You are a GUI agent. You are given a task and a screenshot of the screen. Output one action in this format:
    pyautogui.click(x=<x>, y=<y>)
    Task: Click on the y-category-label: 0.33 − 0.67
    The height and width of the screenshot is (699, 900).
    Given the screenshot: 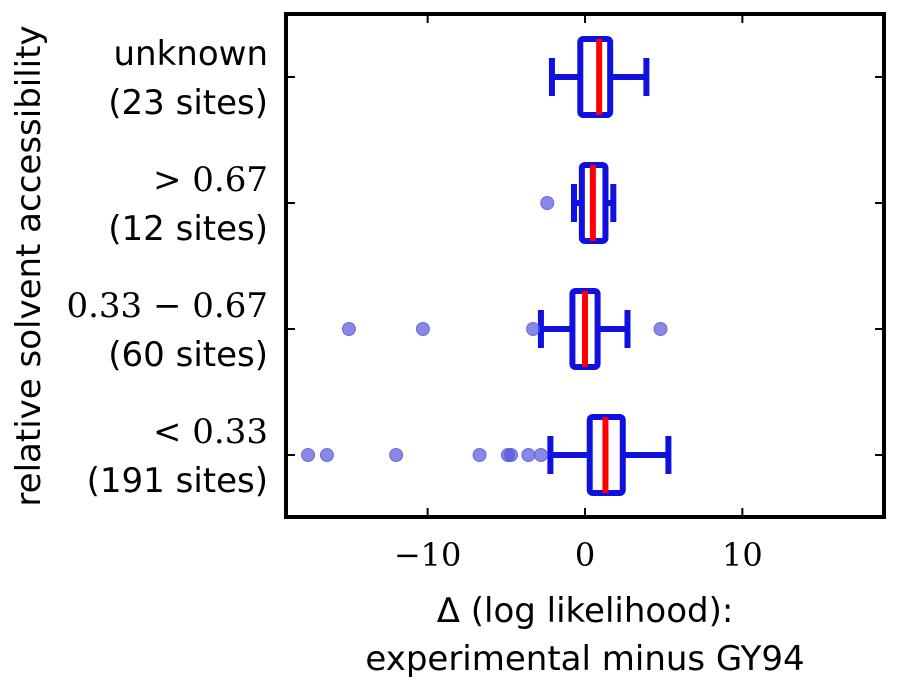 What is the action you would take?
    pyautogui.click(x=167, y=306)
    